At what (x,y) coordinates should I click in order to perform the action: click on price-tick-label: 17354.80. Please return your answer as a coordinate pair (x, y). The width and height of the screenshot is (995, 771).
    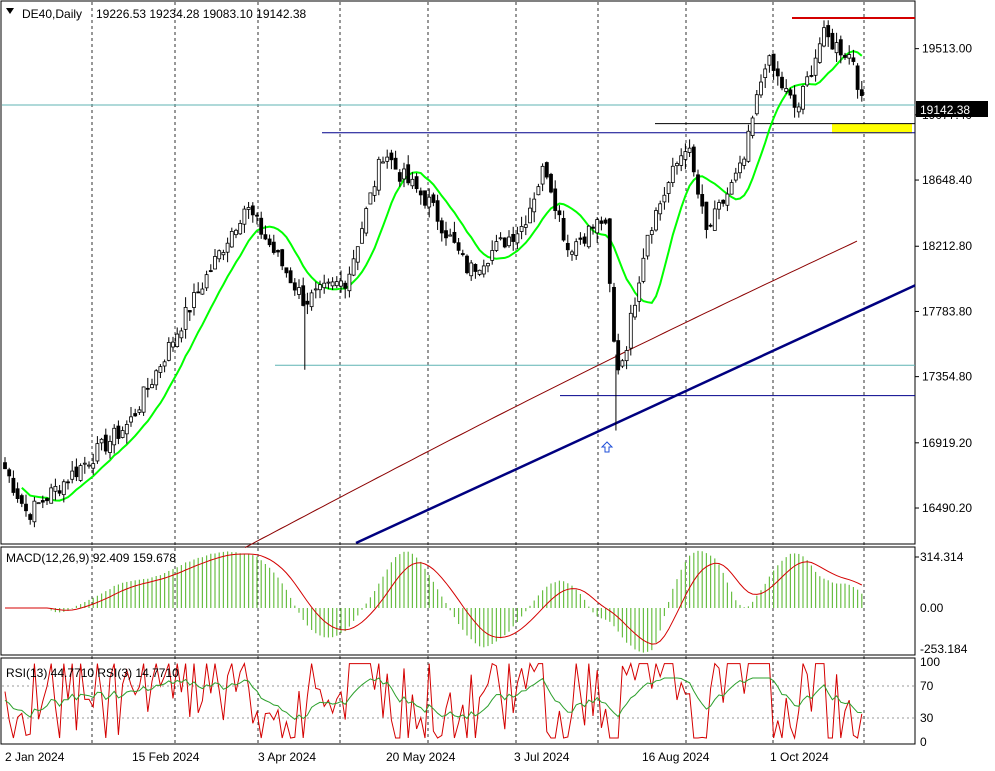
    Looking at the image, I should click on (947, 377).